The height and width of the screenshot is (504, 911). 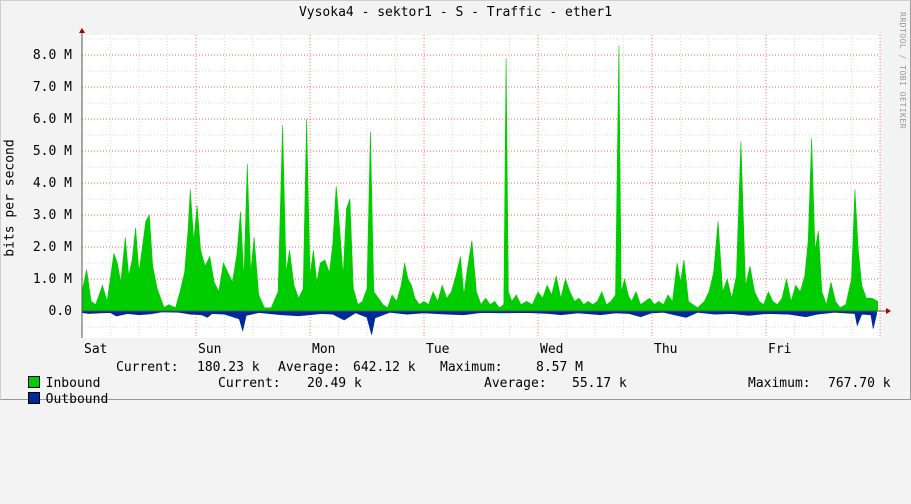 I want to click on y-tick-label: 6.0 M, so click(x=52, y=119).